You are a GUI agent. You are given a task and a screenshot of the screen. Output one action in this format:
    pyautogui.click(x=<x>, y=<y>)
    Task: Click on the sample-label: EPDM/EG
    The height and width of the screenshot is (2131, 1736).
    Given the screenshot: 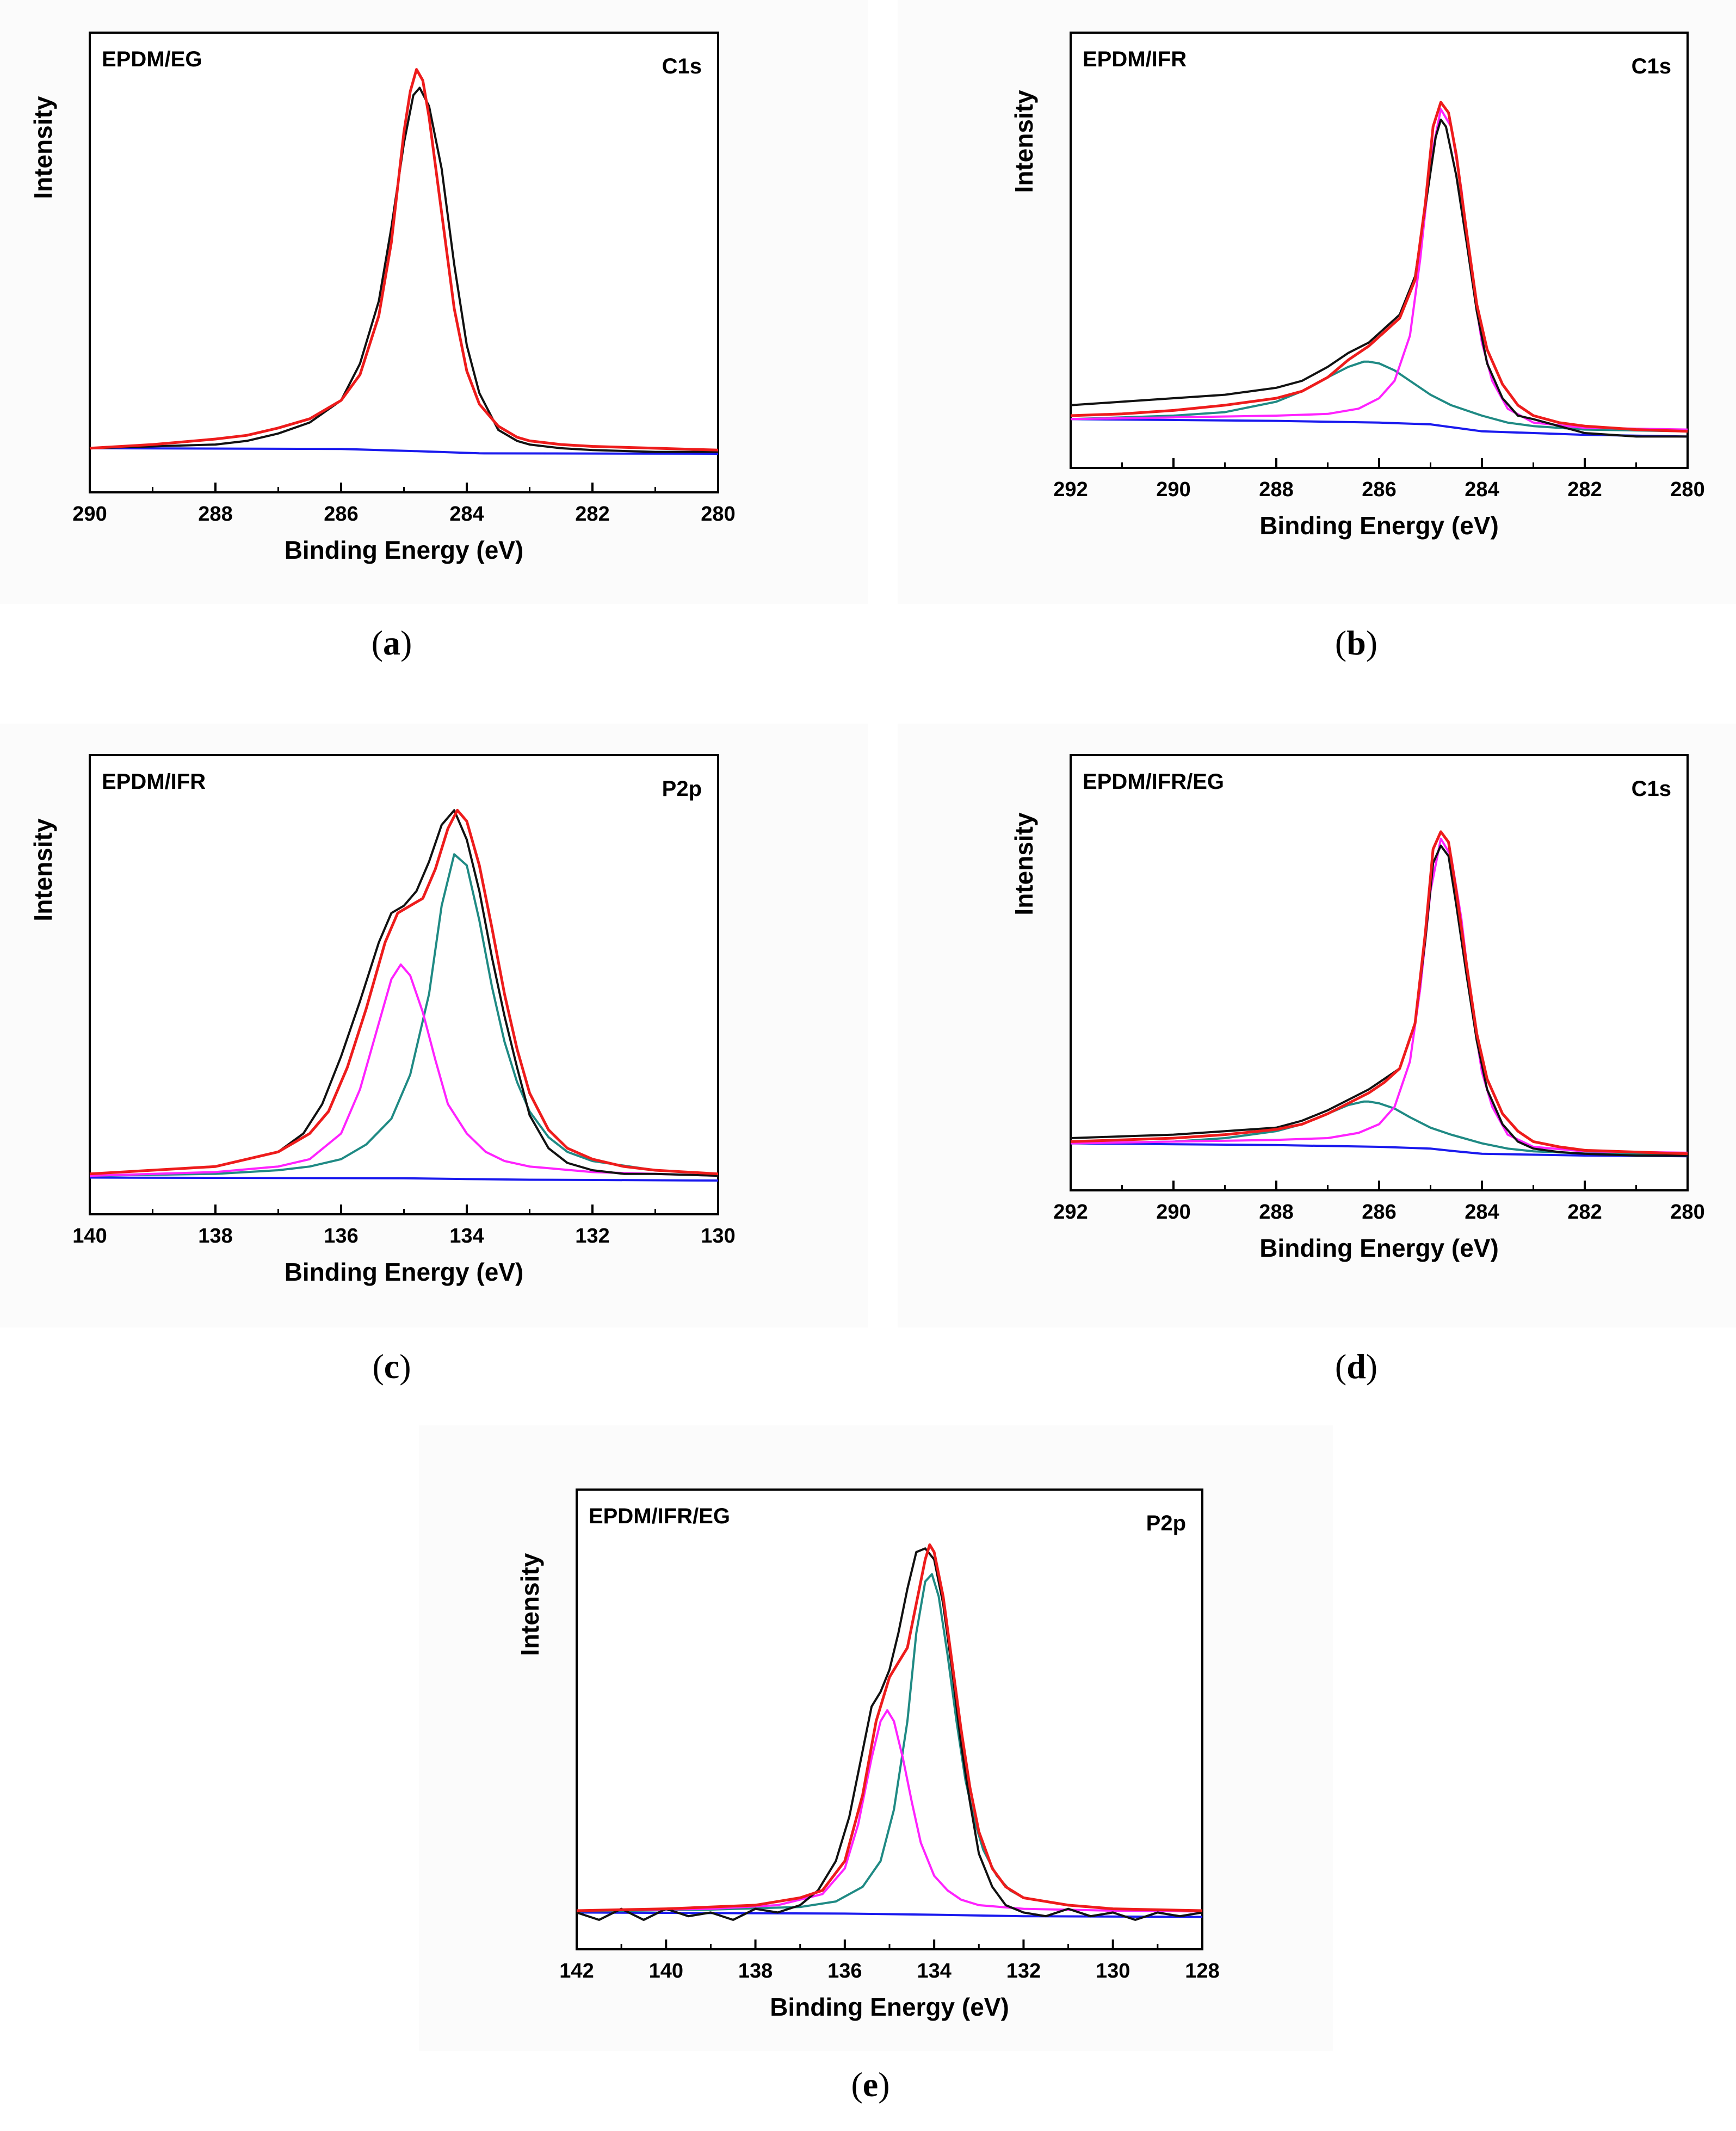 What is the action you would take?
    pyautogui.click(x=152, y=59)
    